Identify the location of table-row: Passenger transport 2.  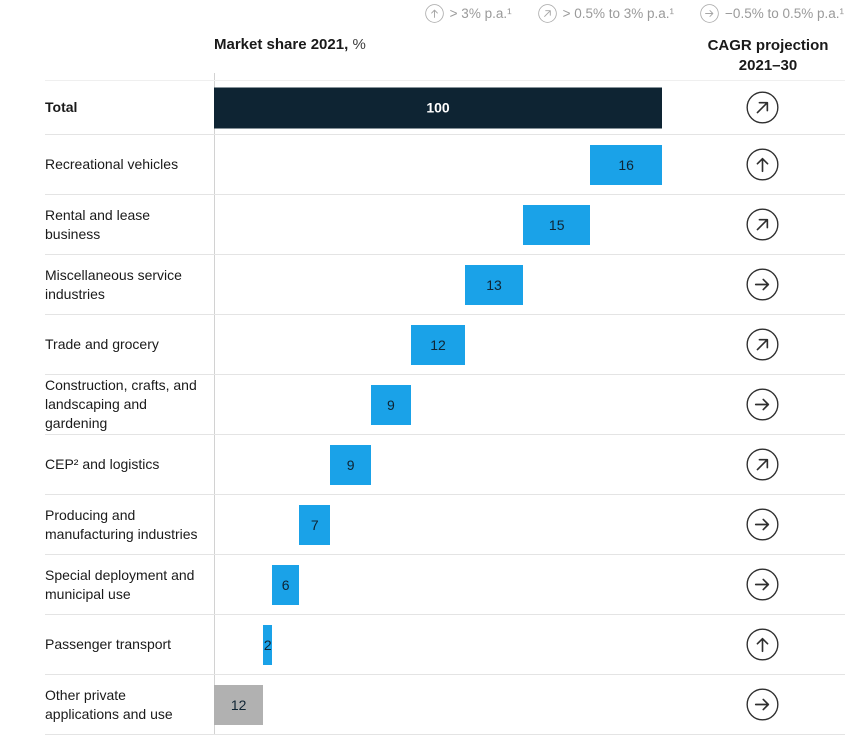
(445, 645).